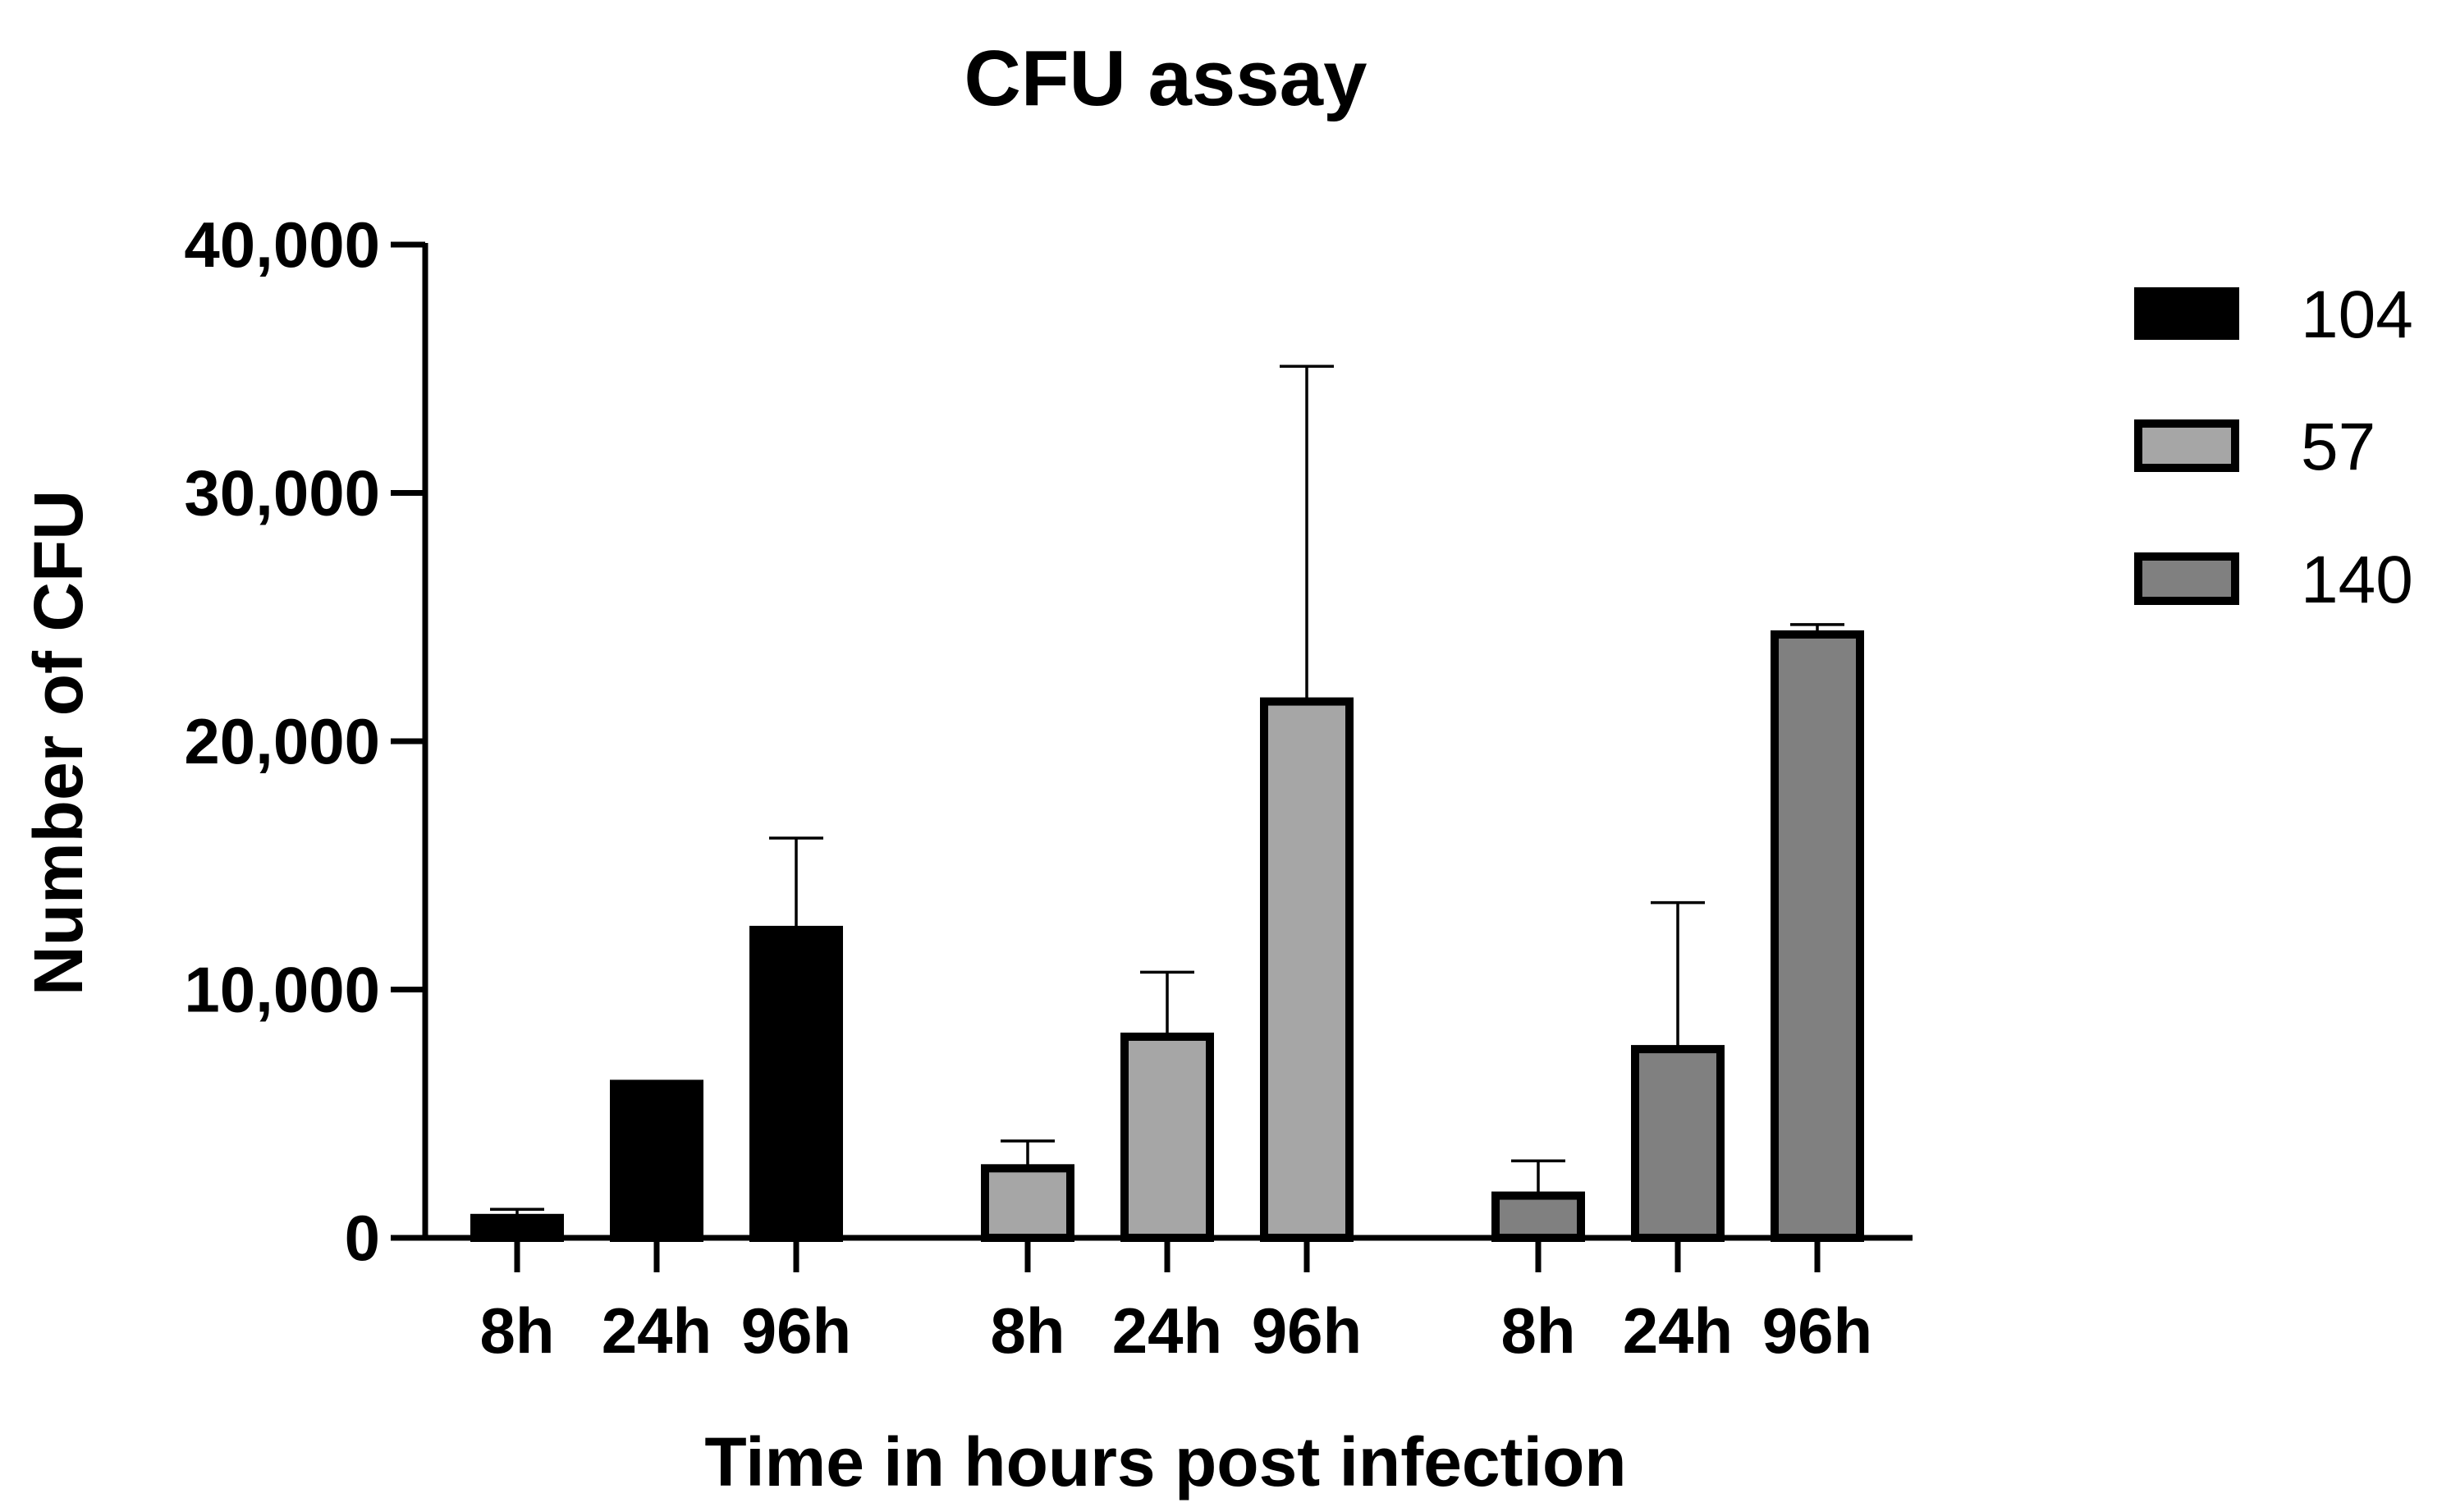 Image resolution: width=2451 pixels, height=1512 pixels. What do you see at coordinates (2357, 580) in the screenshot?
I see `legend-label: 140` at bounding box center [2357, 580].